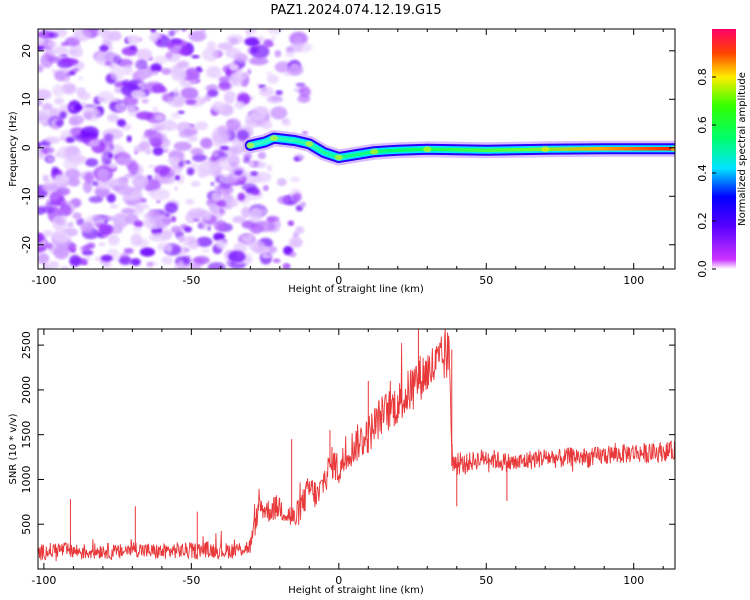  I want to click on x-tick-label: -100, so click(43, 280).